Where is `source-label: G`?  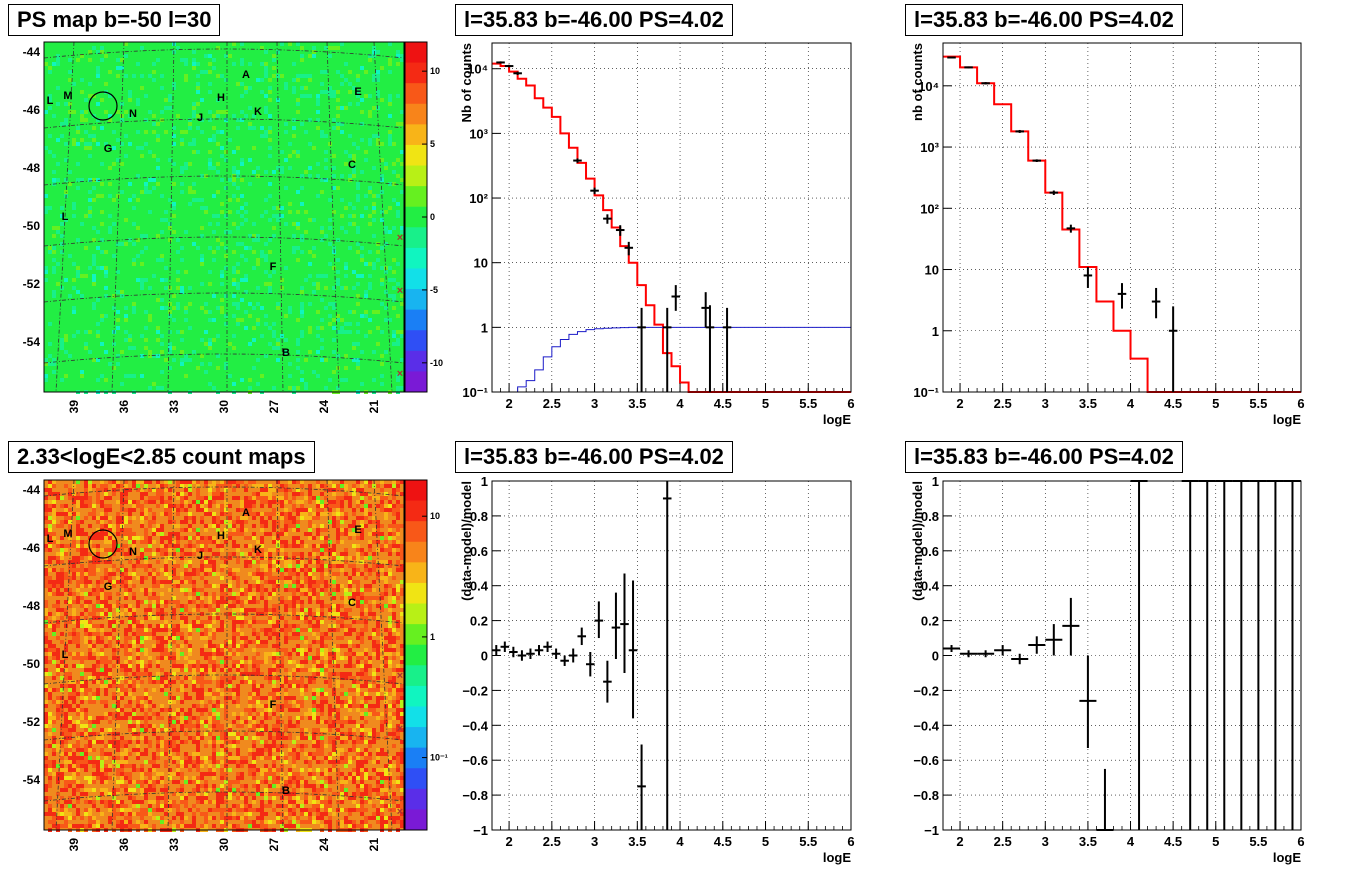
source-label: G is located at coordinates (108, 587).